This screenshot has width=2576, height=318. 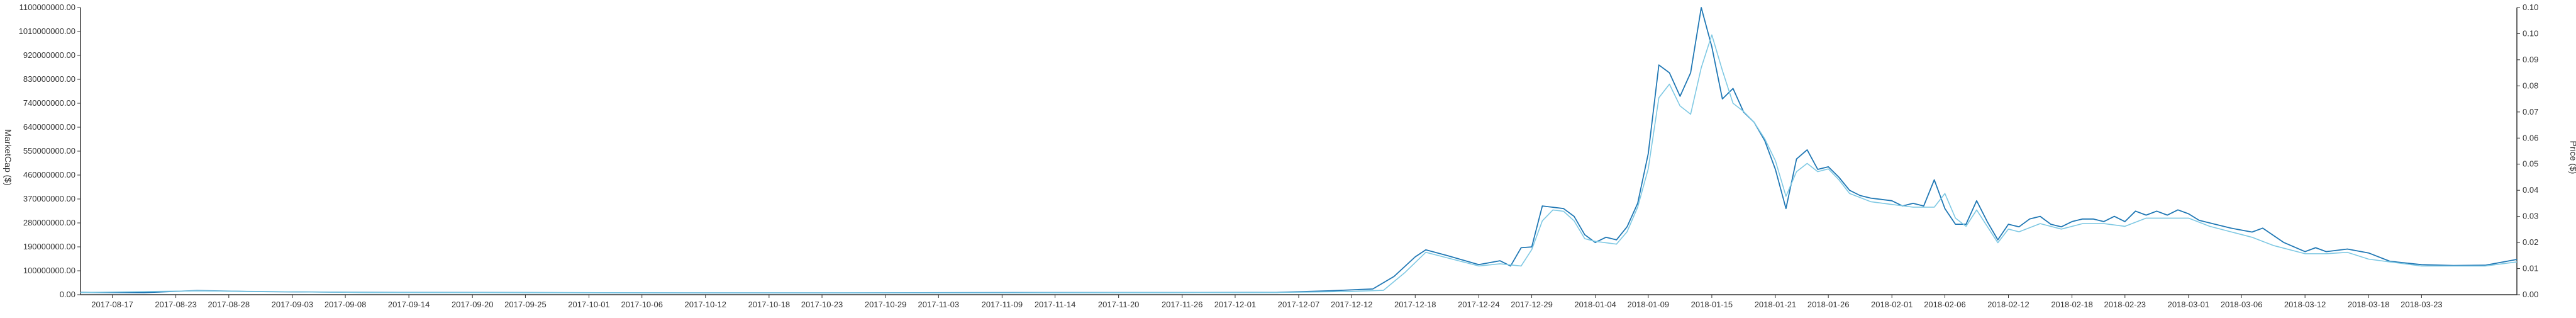 What do you see at coordinates (1776, 304) in the screenshot?
I see `x-tick-label: 2018-01-21` at bounding box center [1776, 304].